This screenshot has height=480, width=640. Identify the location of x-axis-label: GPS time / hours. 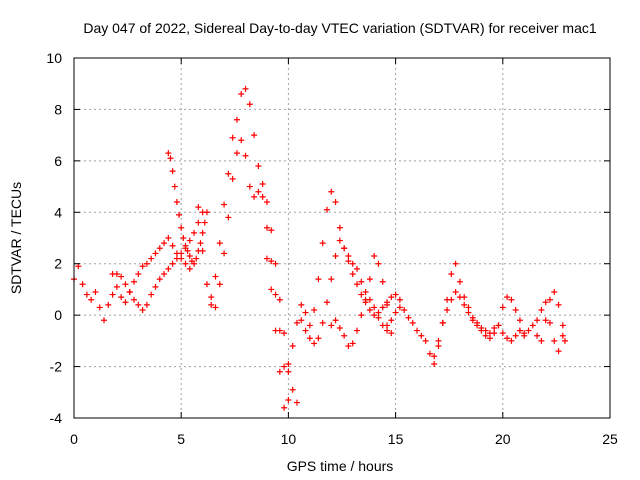
(340, 466).